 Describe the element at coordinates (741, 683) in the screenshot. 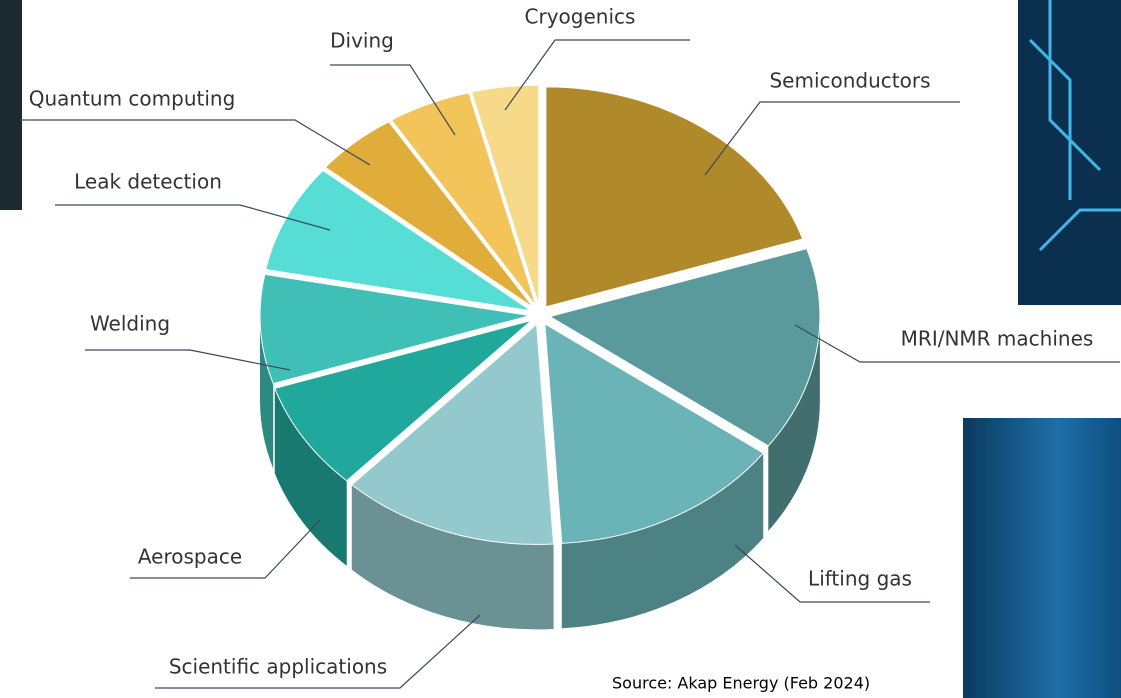

I see `source-note: Source: Akap Energy (Feb 2024)` at that location.